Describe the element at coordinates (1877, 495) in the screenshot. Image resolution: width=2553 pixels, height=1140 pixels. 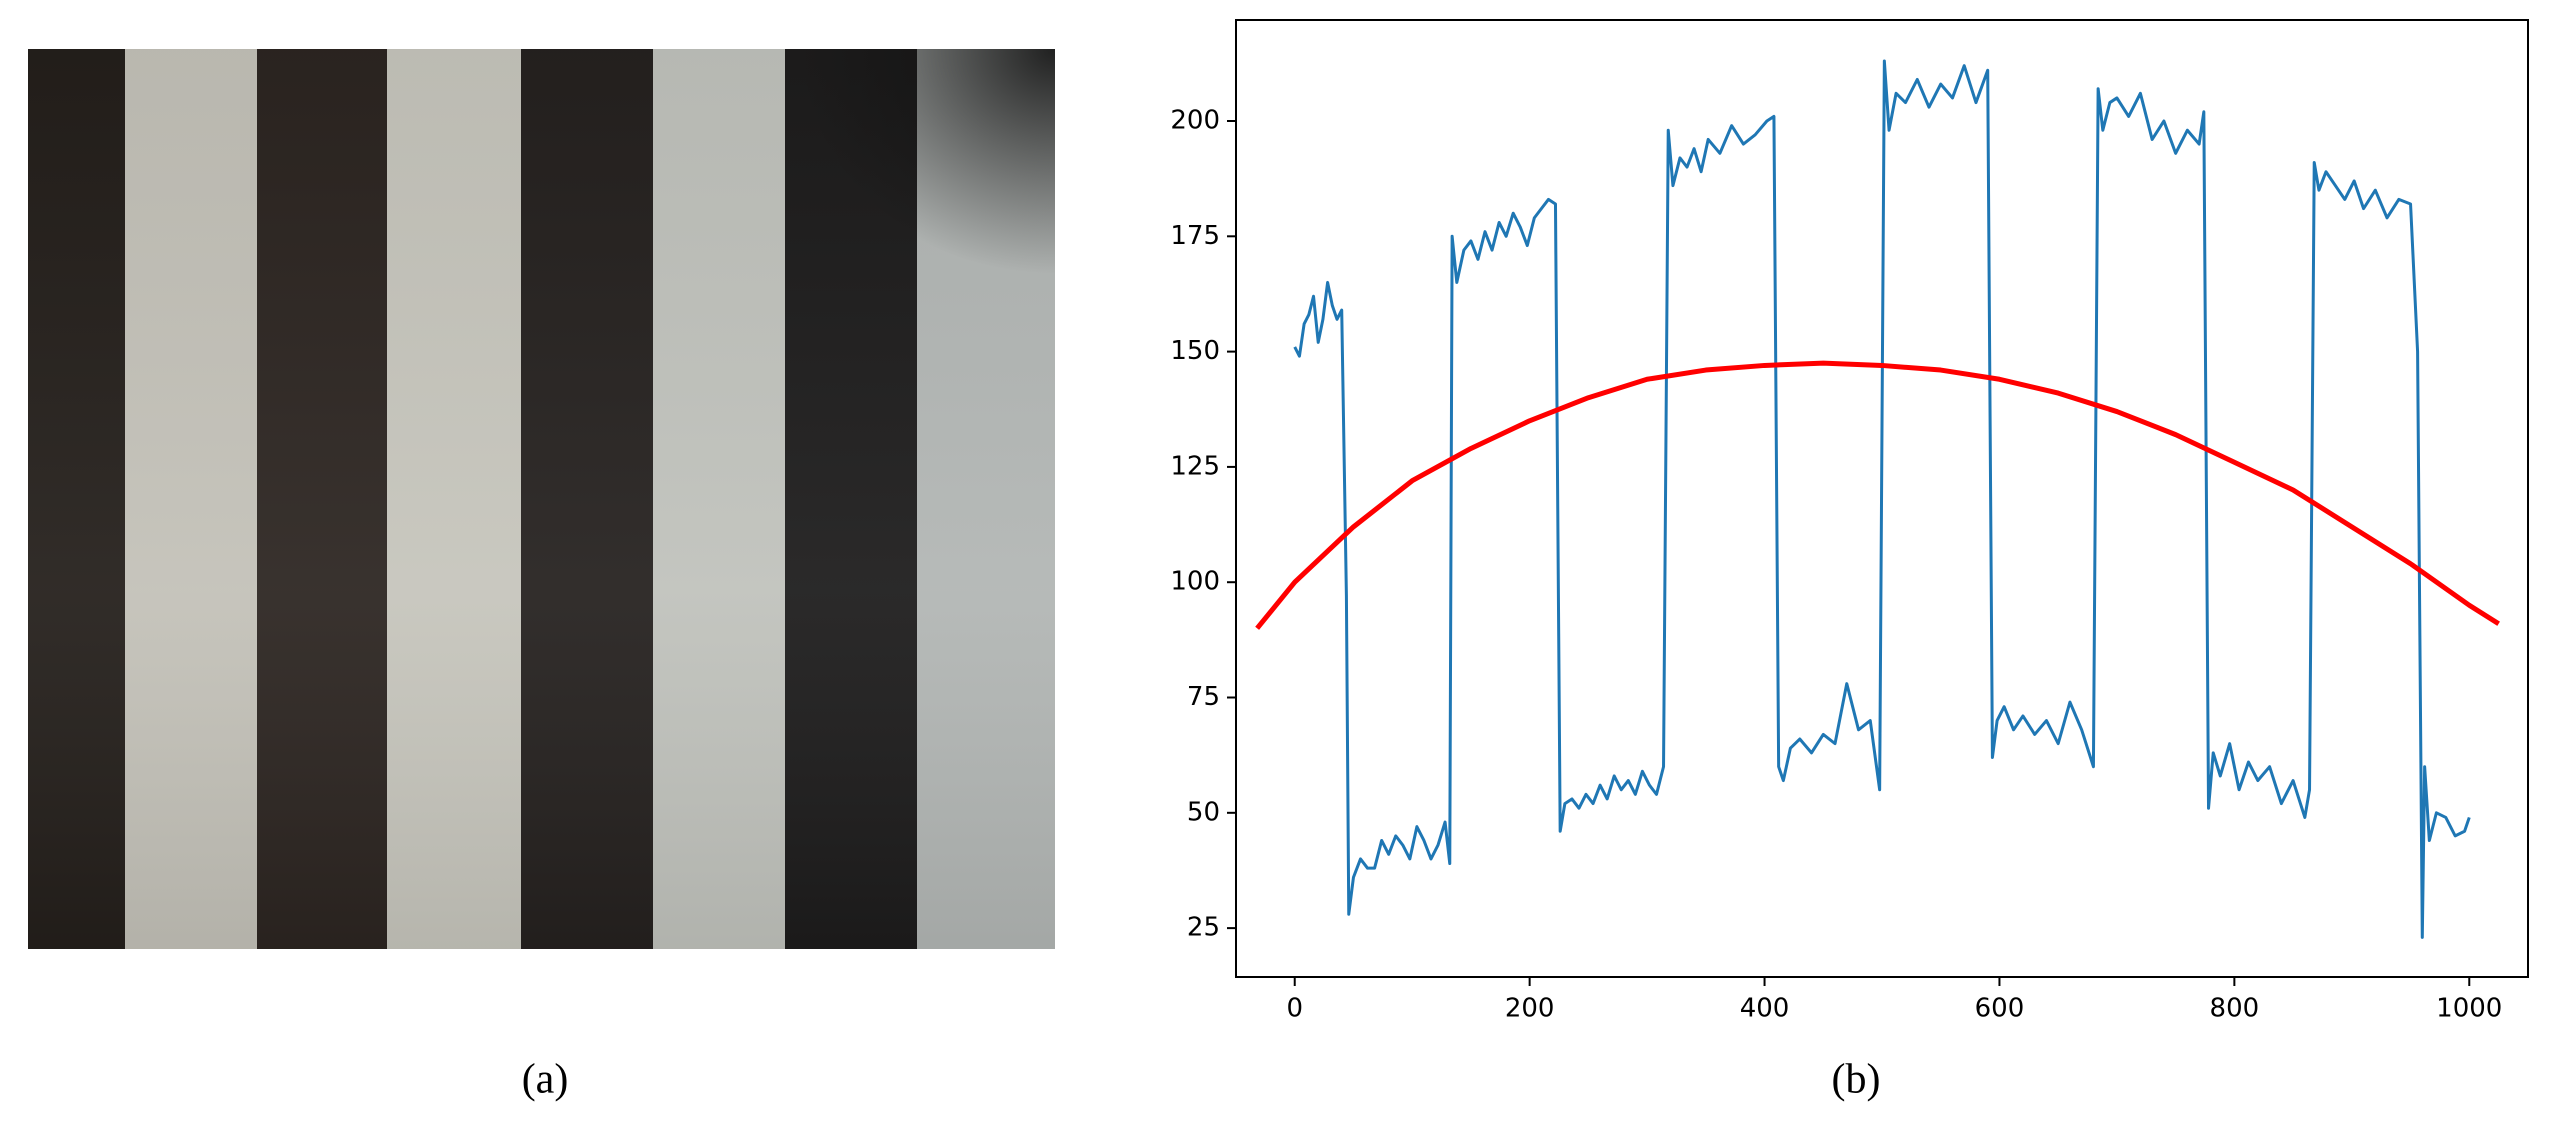
I see `data-line` at that location.